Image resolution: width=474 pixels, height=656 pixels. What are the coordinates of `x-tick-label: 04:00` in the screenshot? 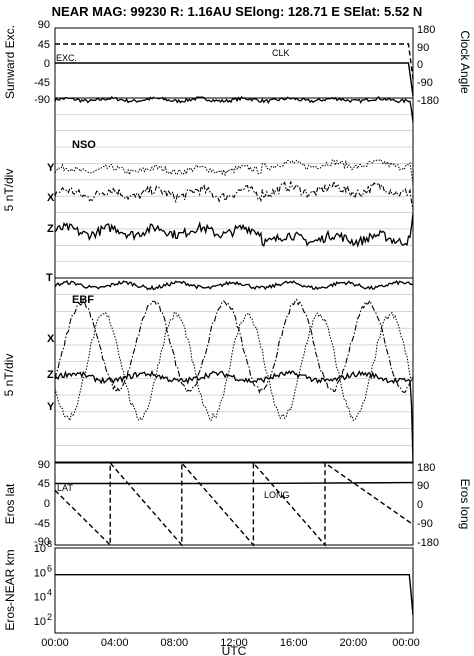 It's located at (115, 643).